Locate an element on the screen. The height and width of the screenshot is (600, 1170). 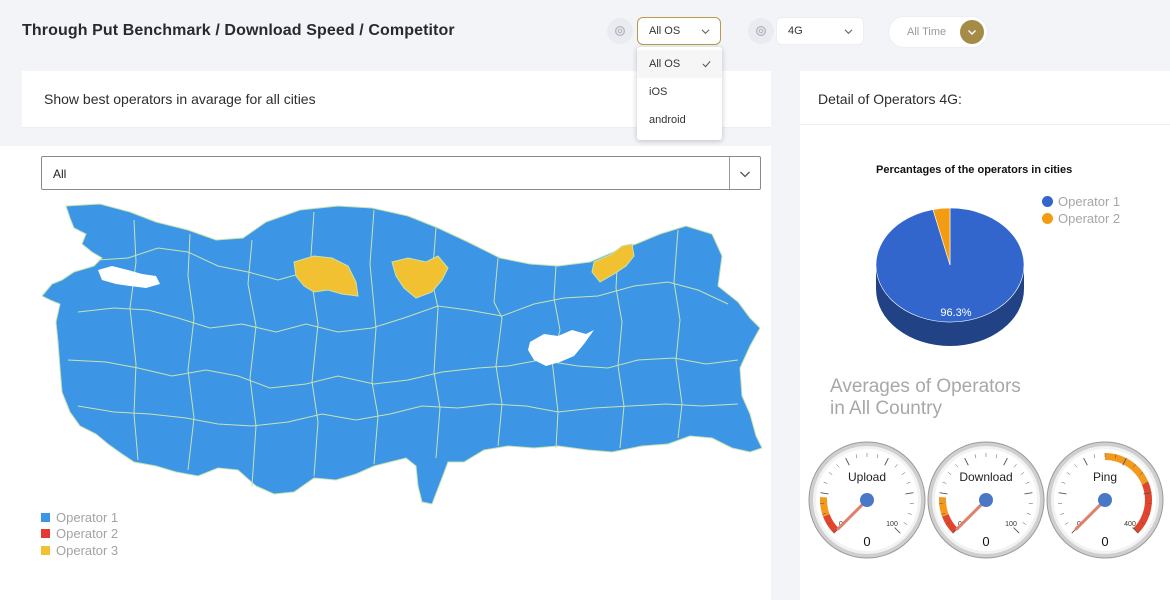
pie-legend-item: Operator 2 is located at coordinates (1081, 218).